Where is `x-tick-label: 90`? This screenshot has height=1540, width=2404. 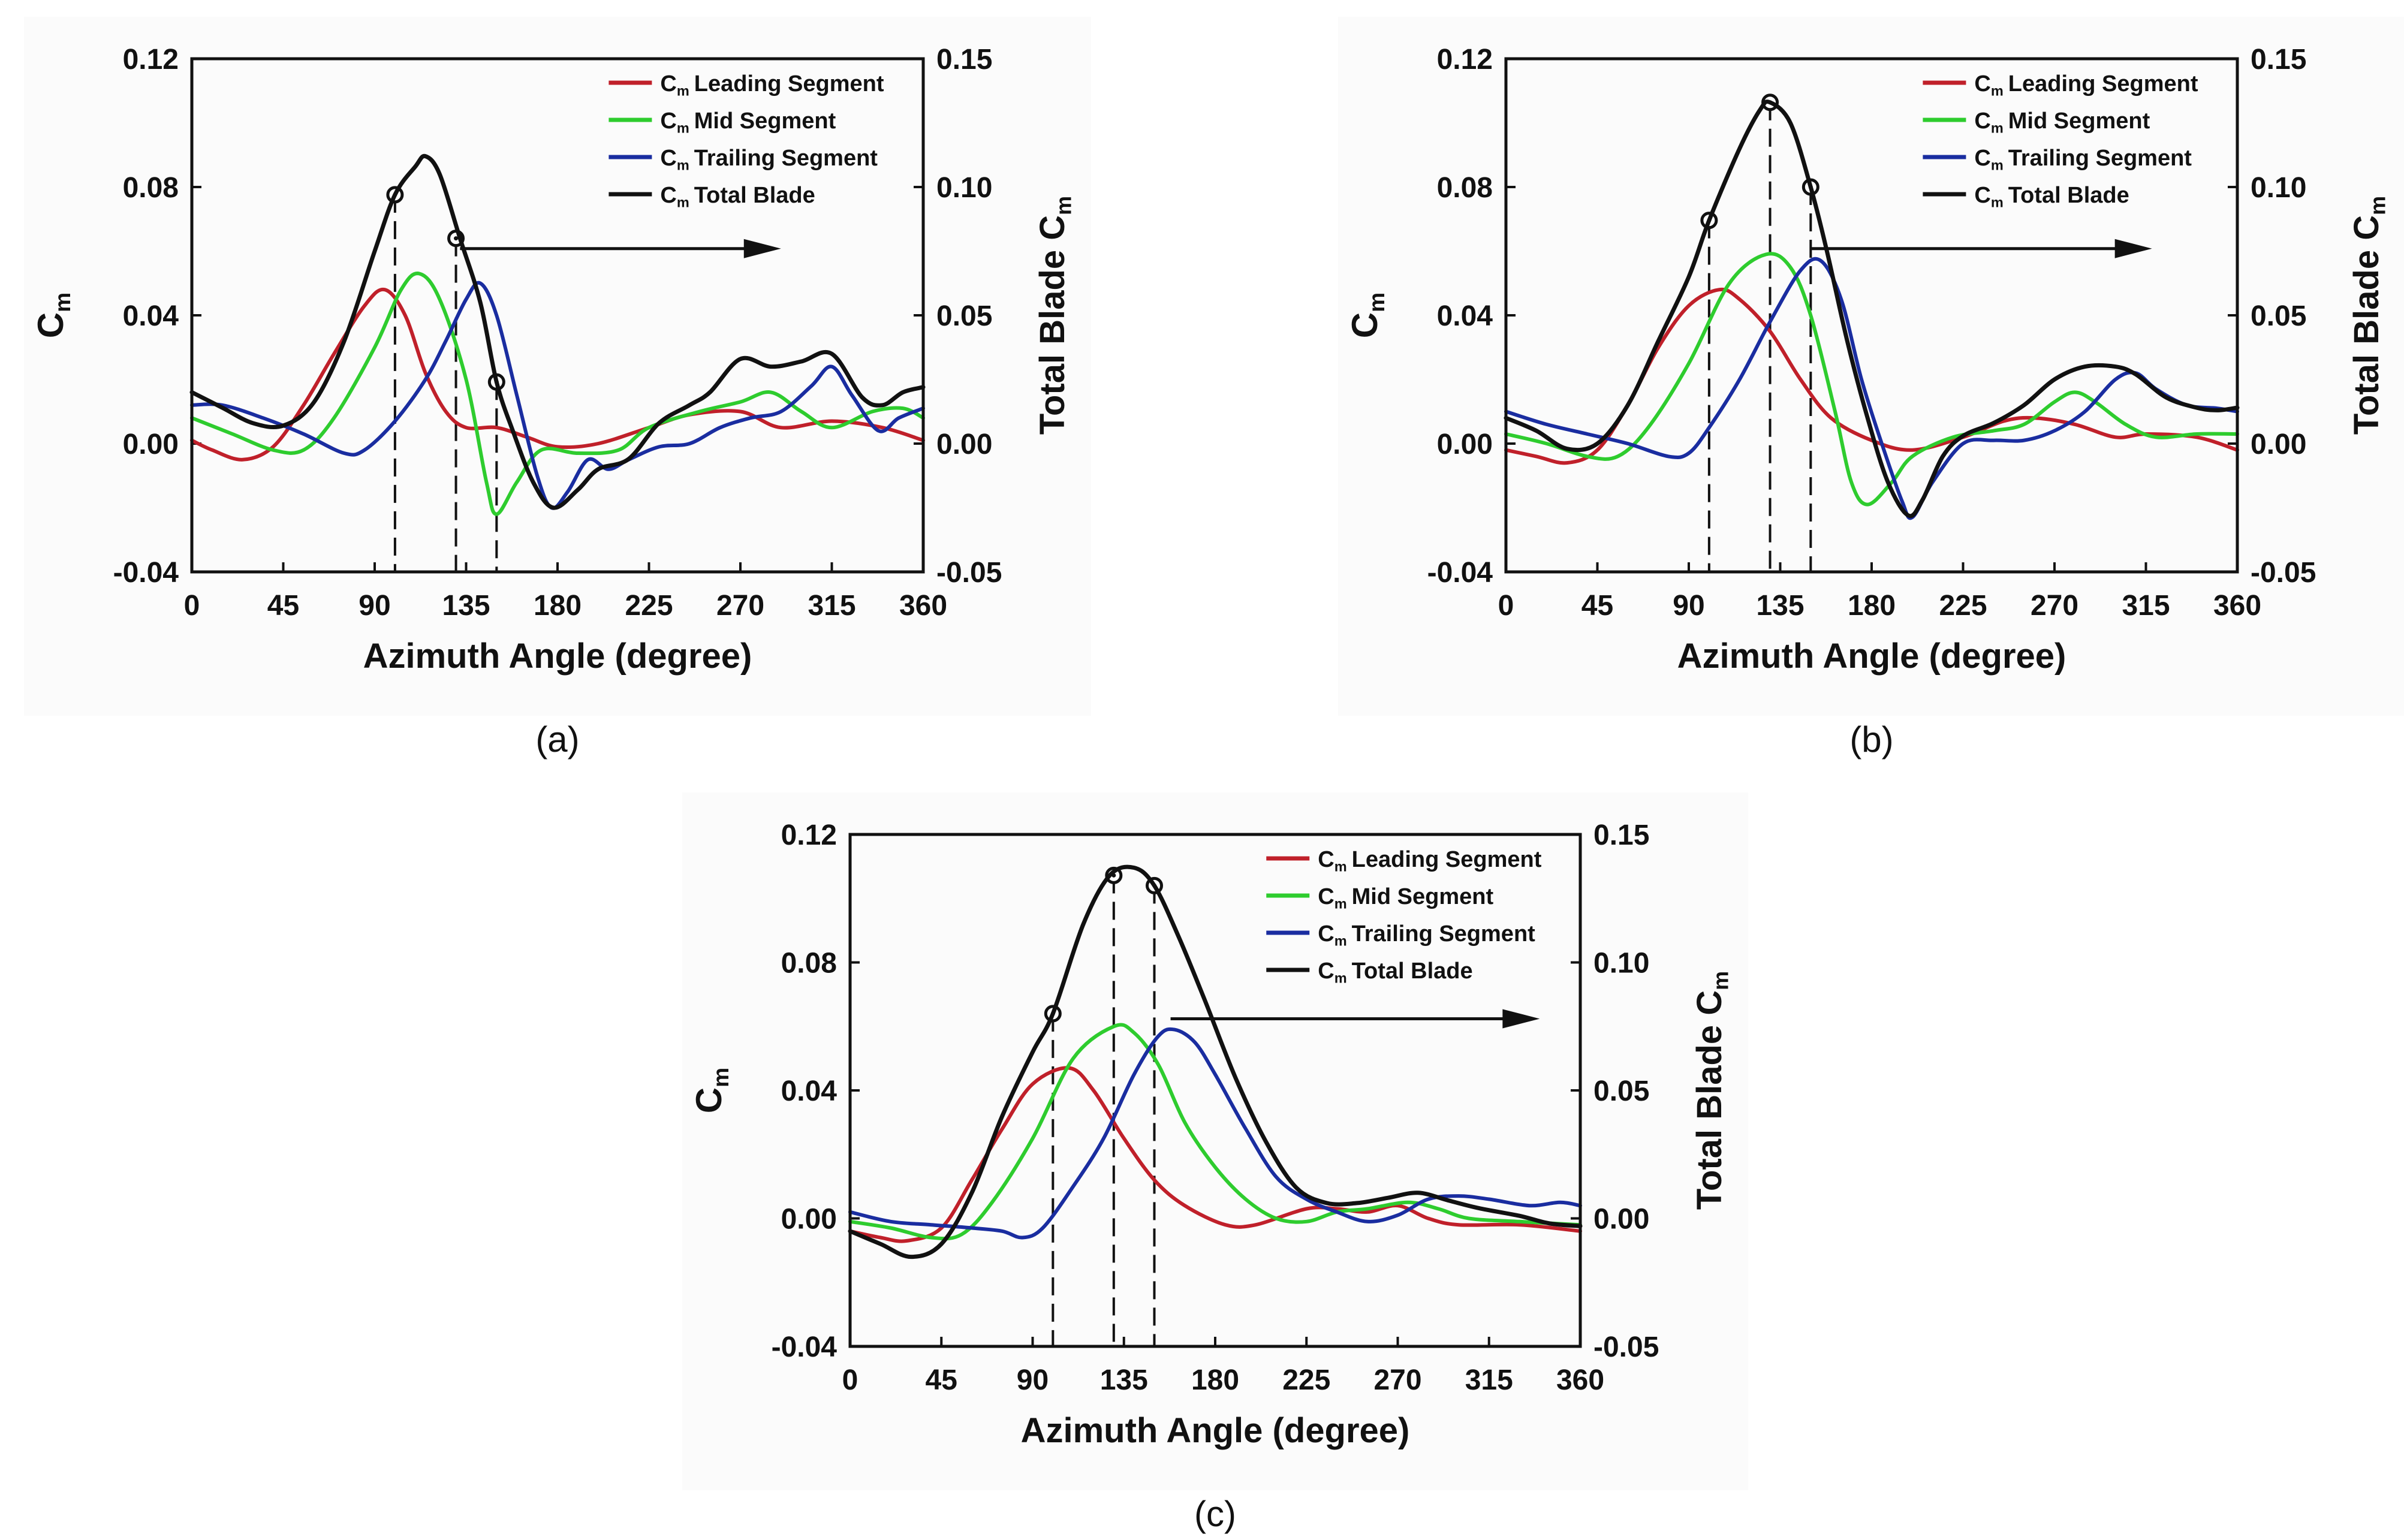 x-tick-label: 90 is located at coordinates (374, 606).